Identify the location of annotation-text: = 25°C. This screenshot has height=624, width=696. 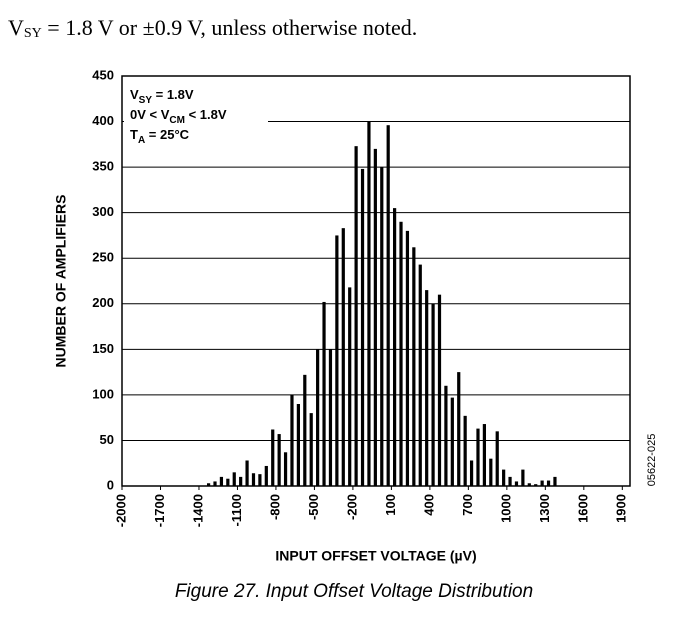
(167, 134).